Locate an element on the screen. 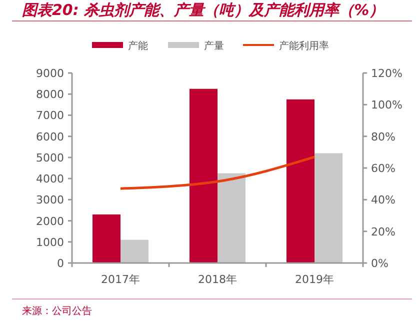 The width and height of the screenshot is (419, 321). y-tick-label: 5000 is located at coordinates (50, 157).